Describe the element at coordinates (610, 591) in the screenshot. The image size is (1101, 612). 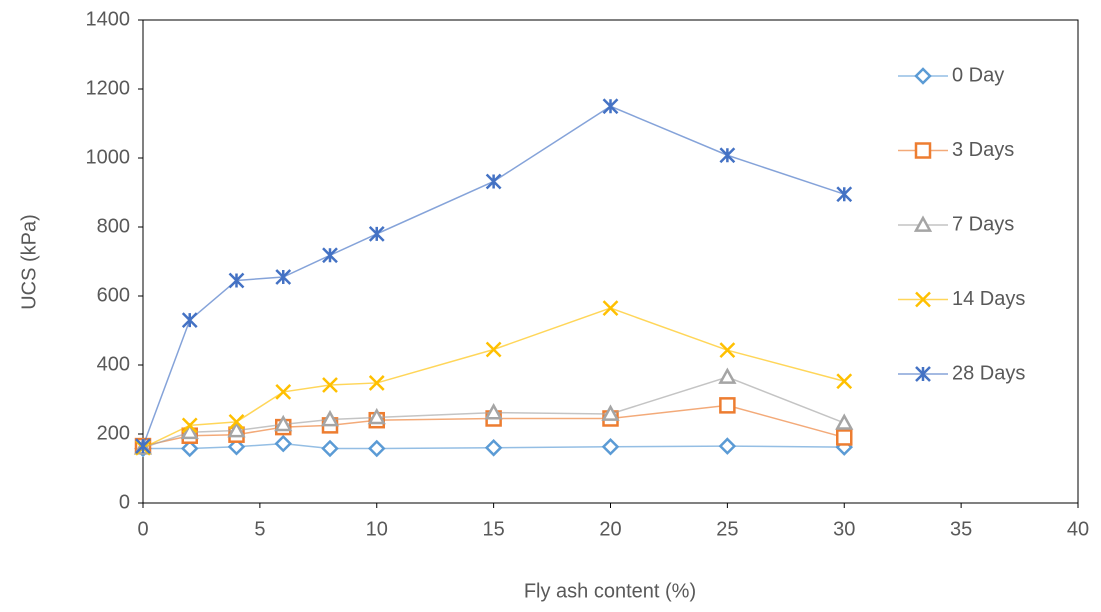
I see `x-axis-title: Fly ash content (%)` at that location.